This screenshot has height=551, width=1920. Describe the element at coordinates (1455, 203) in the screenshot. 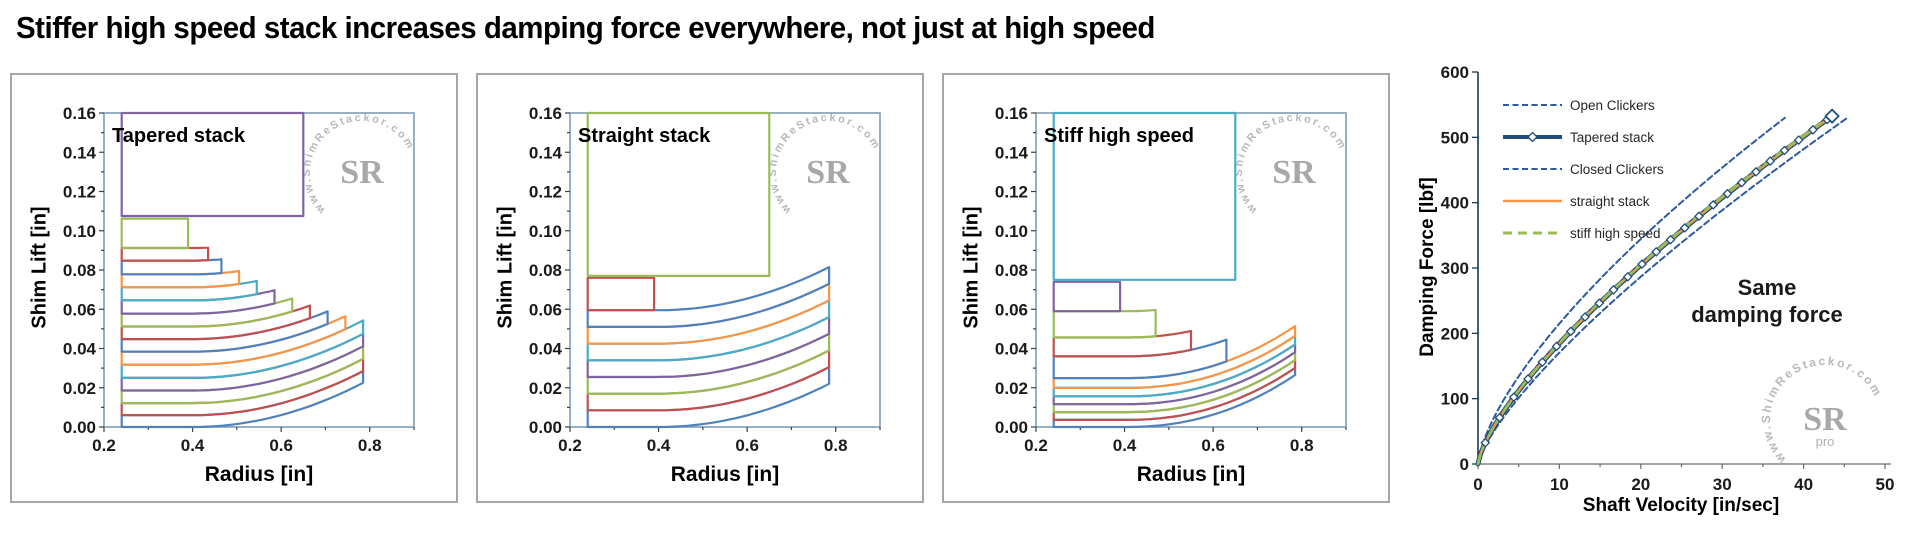

I see `y-tick-label: 400` at that location.